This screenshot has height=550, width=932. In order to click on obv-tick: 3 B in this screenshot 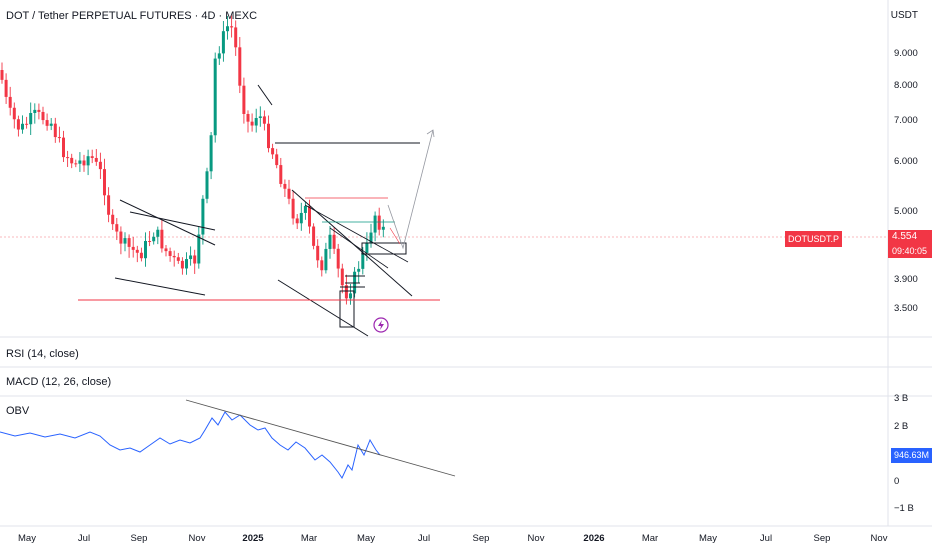, I will do `click(901, 398)`.